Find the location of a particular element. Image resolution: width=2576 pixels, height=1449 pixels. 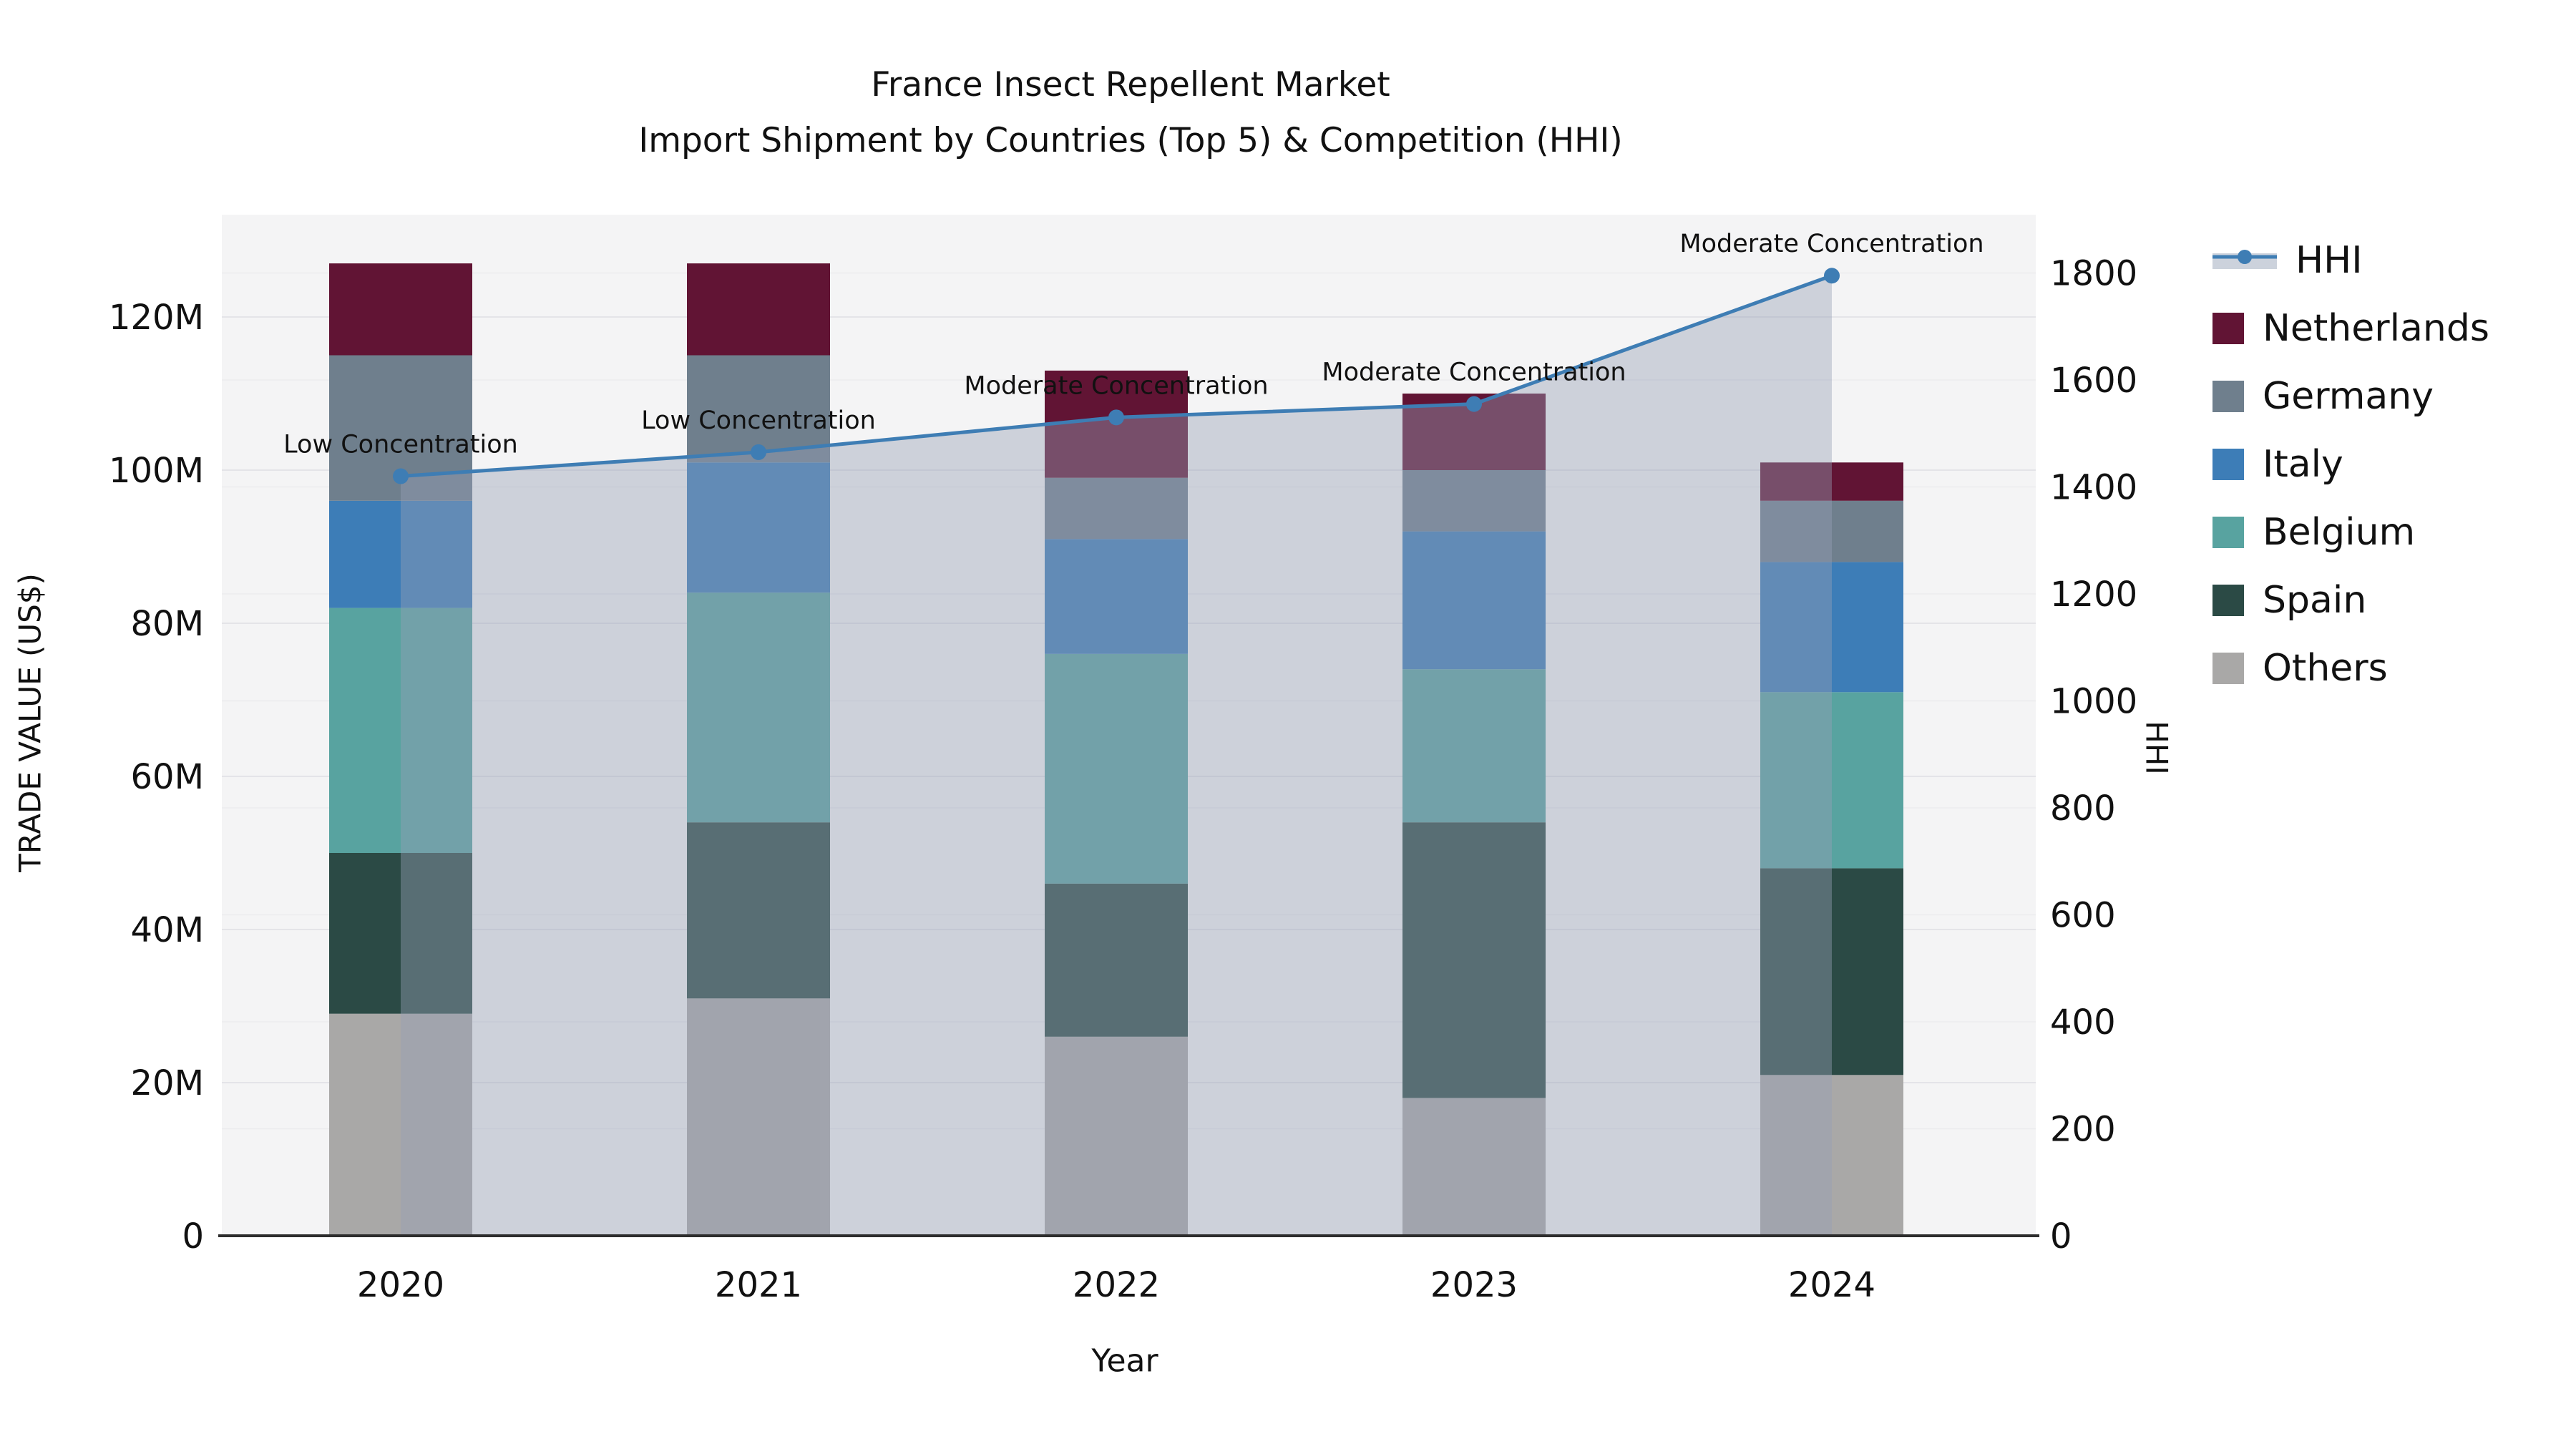

bar-segment-2021-others is located at coordinates (758, 1117).